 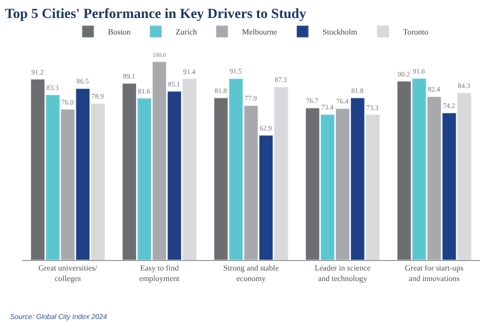 What do you see at coordinates (155, 14) in the screenshot?
I see `chart-title: Top 5 Cities' Performance in Key Drivers to Study` at bounding box center [155, 14].